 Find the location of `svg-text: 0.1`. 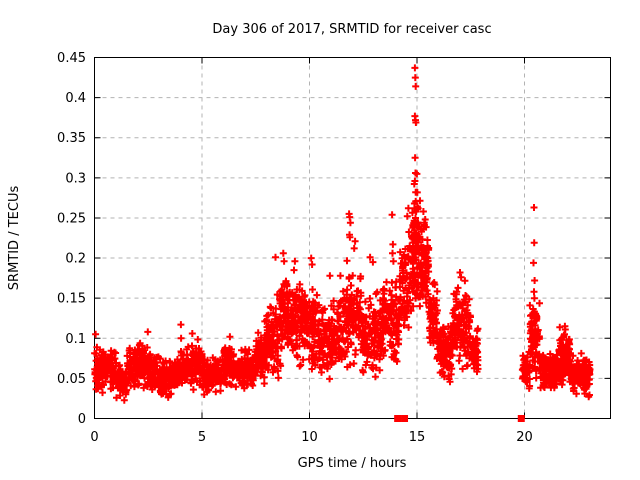

svg-text: 0.1 is located at coordinates (75, 339).